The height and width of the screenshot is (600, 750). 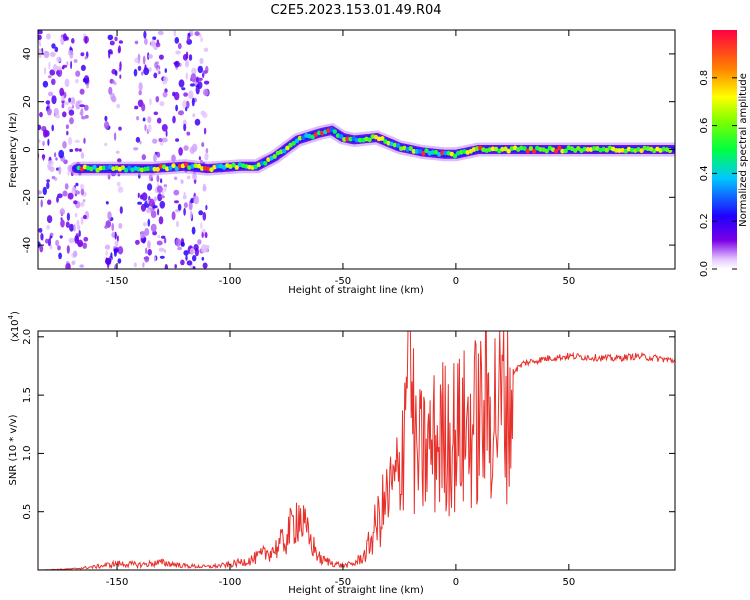 What do you see at coordinates (13, 150) in the screenshot?
I see `spectrogram-y-axis-label: Frequency (Hz)` at bounding box center [13, 150].